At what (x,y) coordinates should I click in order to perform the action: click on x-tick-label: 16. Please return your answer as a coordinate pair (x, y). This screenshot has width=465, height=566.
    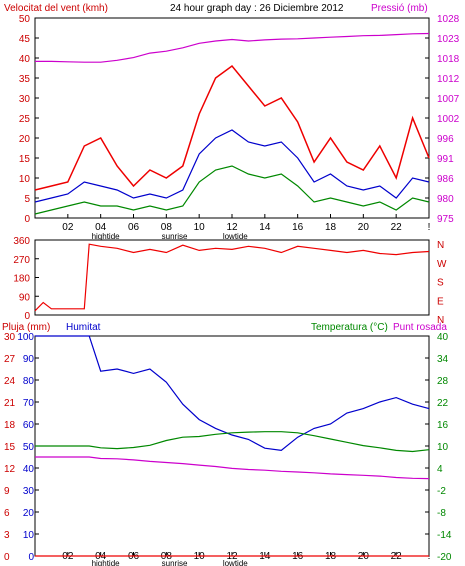
    Looking at the image, I should click on (298, 227).